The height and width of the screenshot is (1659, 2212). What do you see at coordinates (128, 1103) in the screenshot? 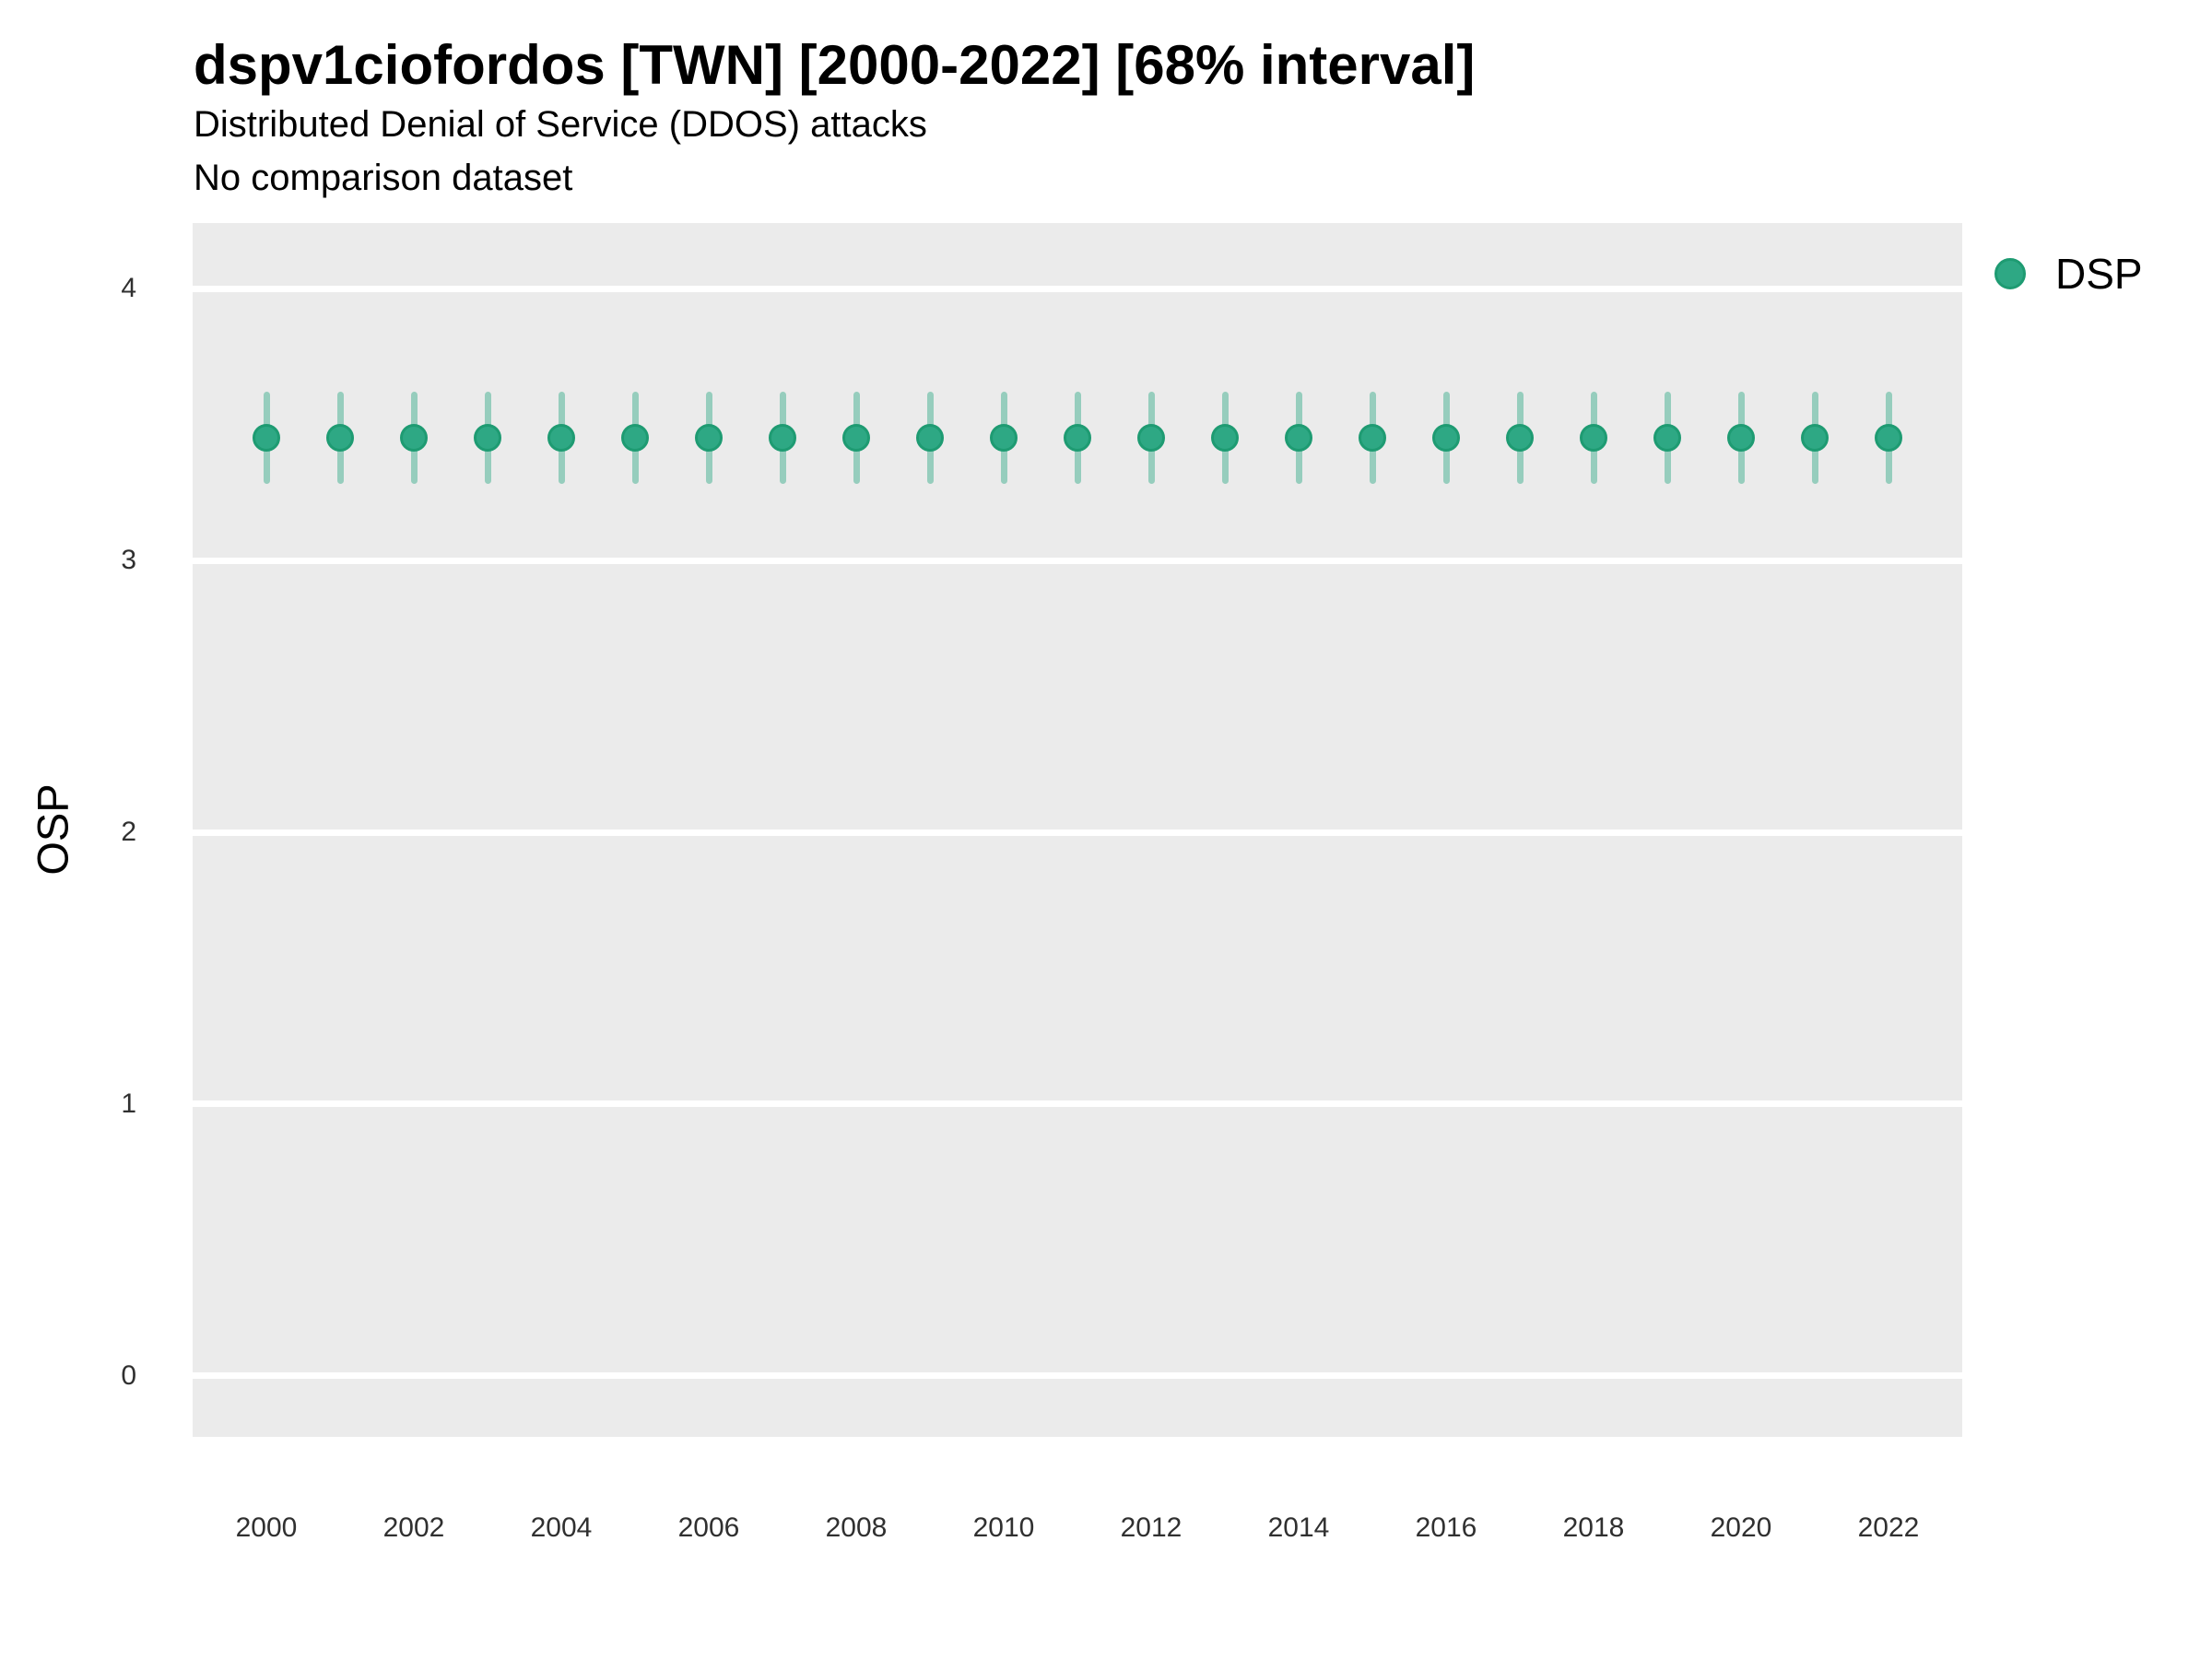
I see `y-tick-label-1: 1` at bounding box center [128, 1103].